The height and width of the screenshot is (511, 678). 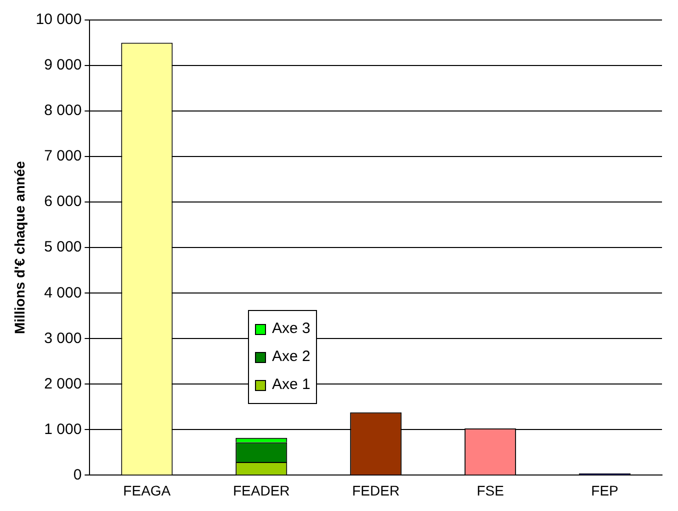 What do you see at coordinates (147, 490) in the screenshot?
I see `x-tick-label: FEAGA` at bounding box center [147, 490].